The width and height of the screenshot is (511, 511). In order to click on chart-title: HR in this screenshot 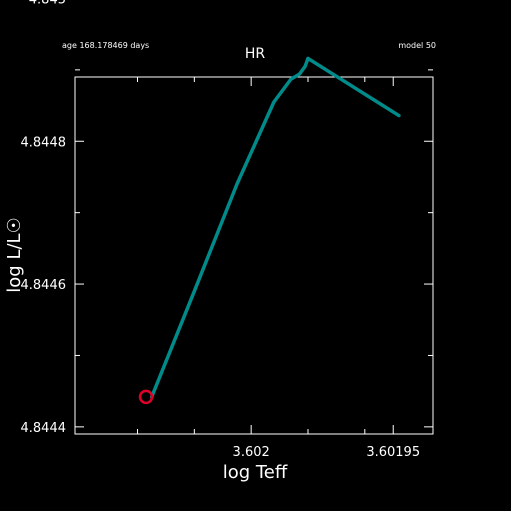, I will do `click(255, 54)`.